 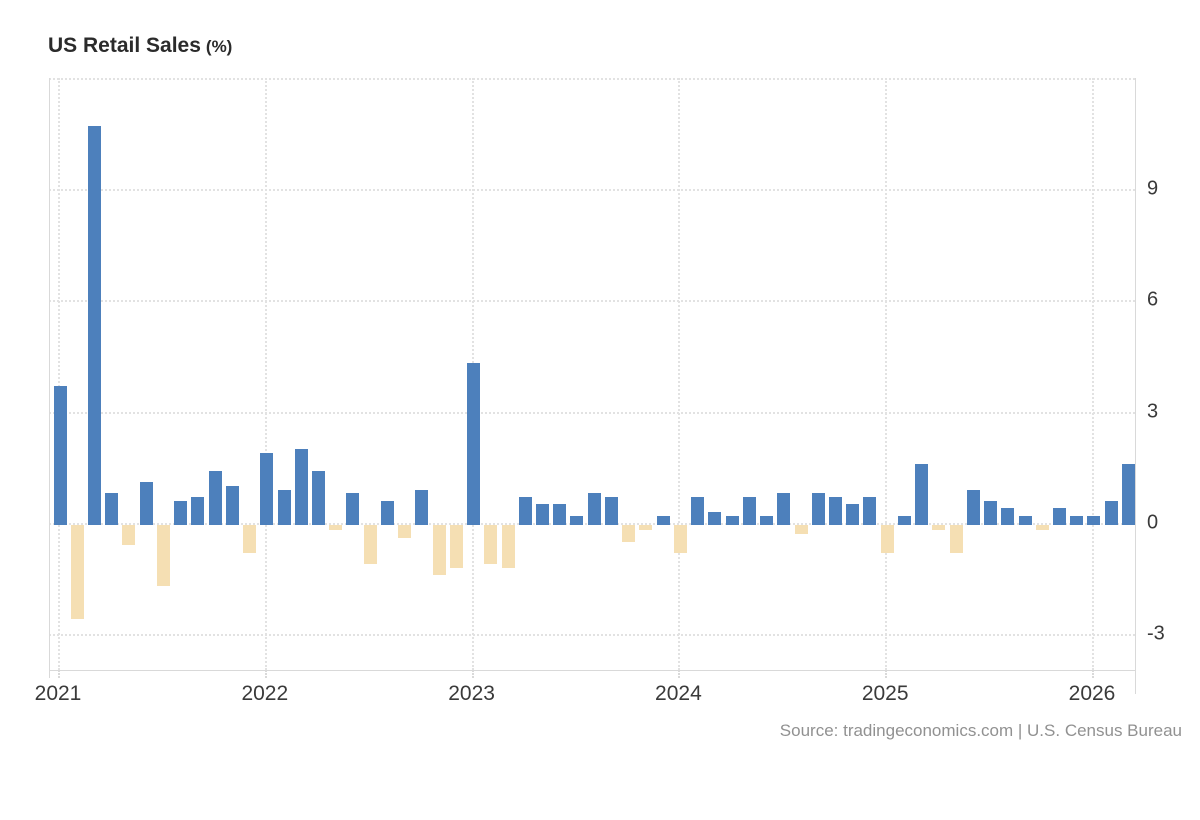 I want to click on x-axis-label-2026: 2026, so click(x=1092, y=693).